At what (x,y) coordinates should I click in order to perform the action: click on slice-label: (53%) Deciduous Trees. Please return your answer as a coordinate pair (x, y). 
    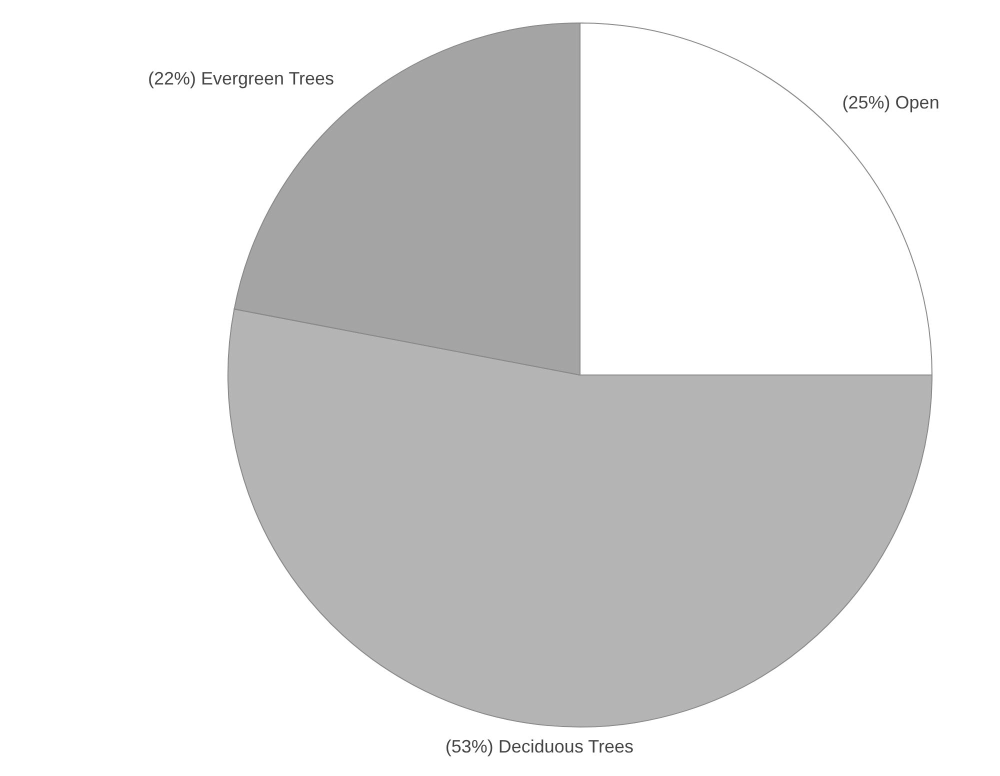
    Looking at the image, I should click on (539, 746).